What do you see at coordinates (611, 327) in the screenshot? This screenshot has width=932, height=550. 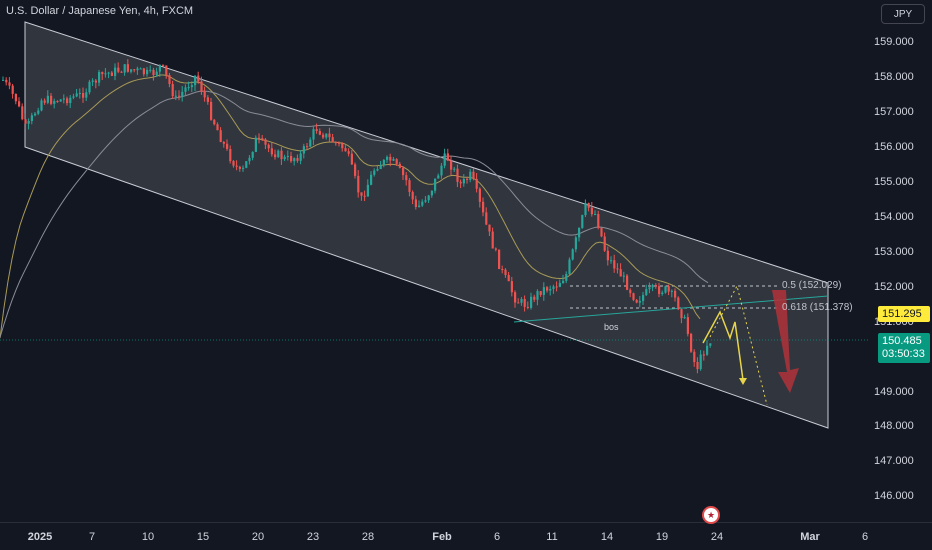 I see `bos-label: bos` at bounding box center [611, 327].